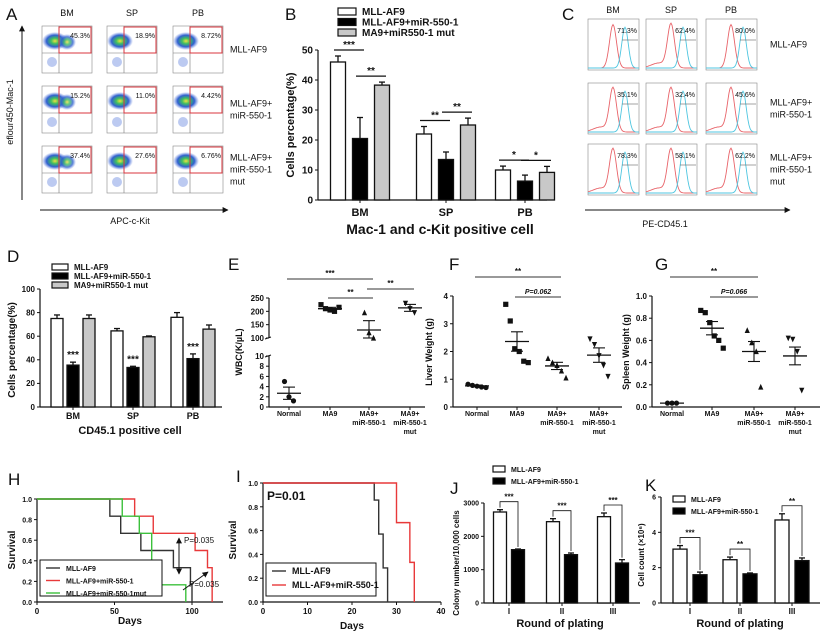 This screenshot has height=635, width=825. What do you see at coordinates (524, 213) in the screenshot?
I see `x-tick-label: PB` at bounding box center [524, 213].